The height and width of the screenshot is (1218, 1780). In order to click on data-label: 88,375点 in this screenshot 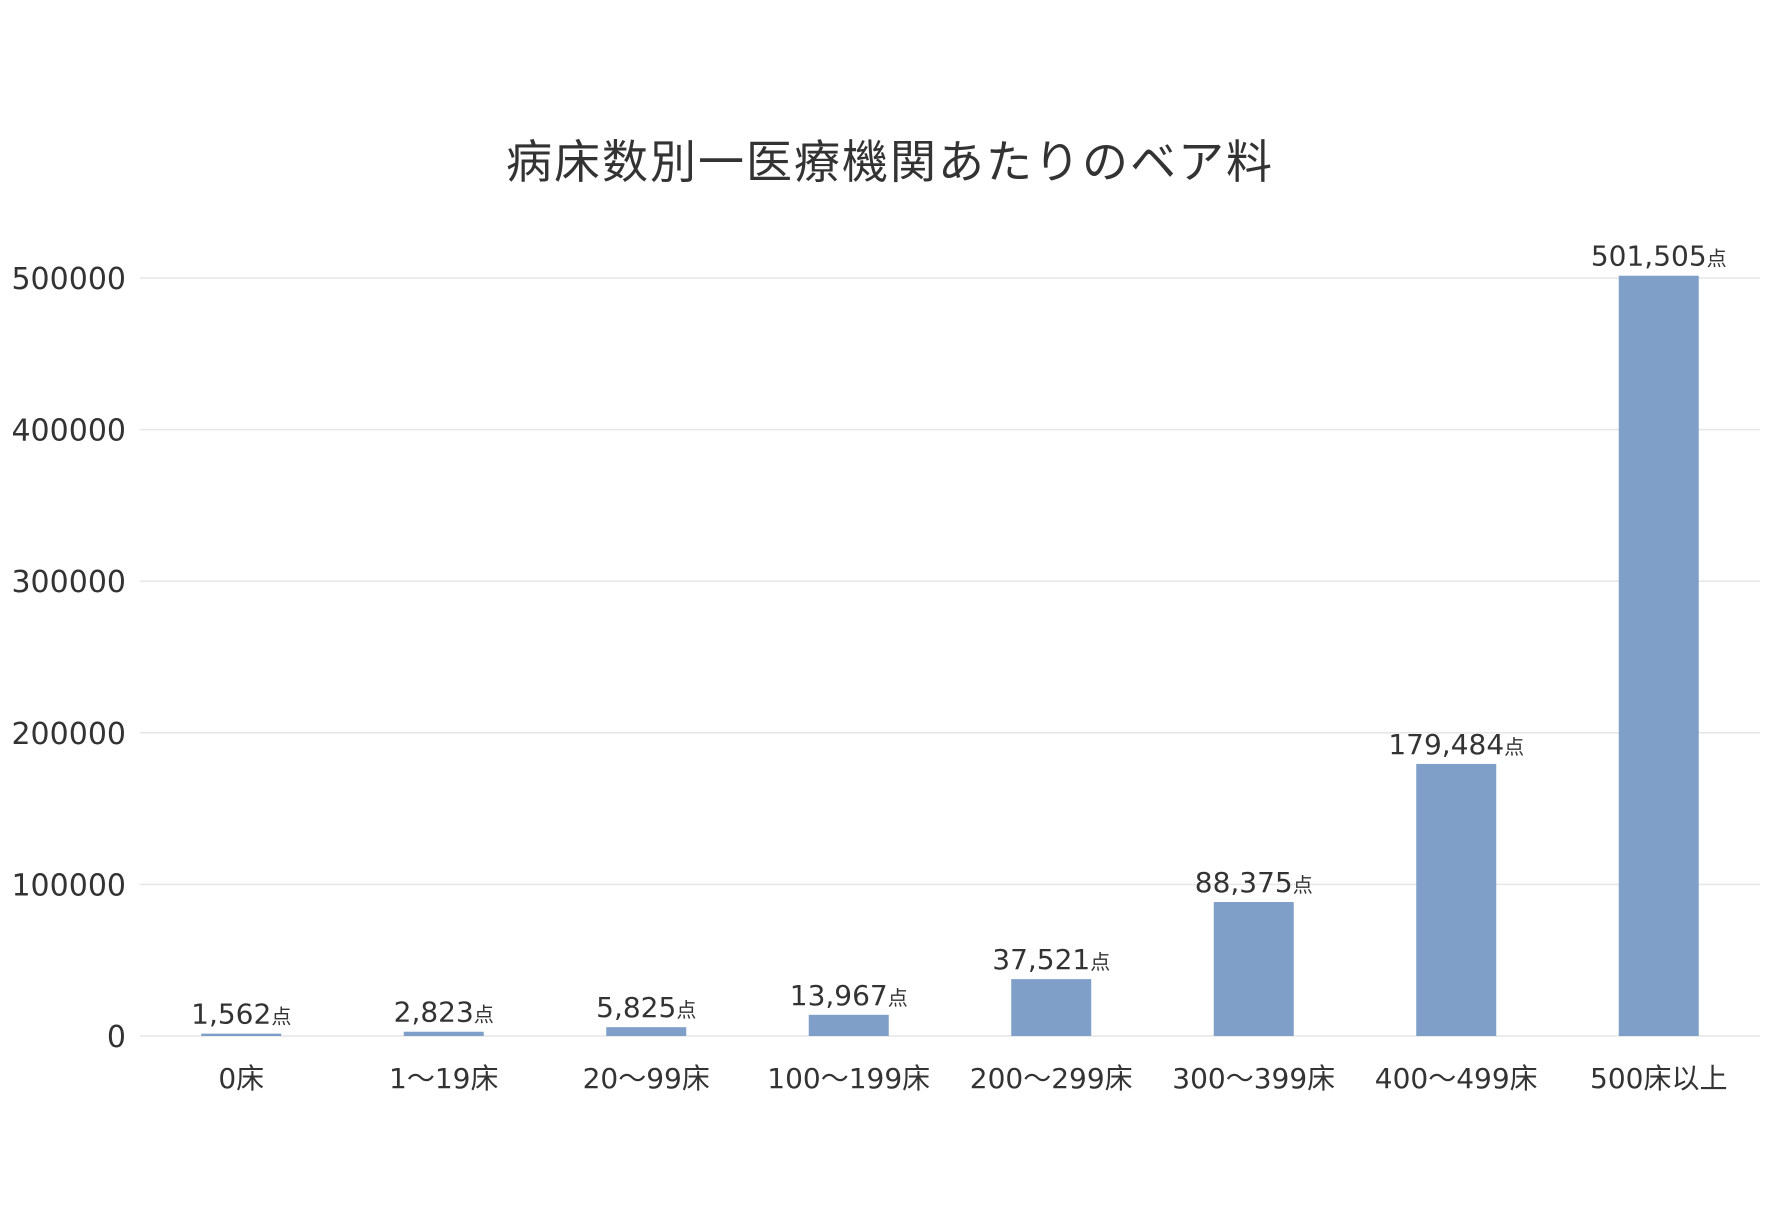, I will do `click(1254, 882)`.